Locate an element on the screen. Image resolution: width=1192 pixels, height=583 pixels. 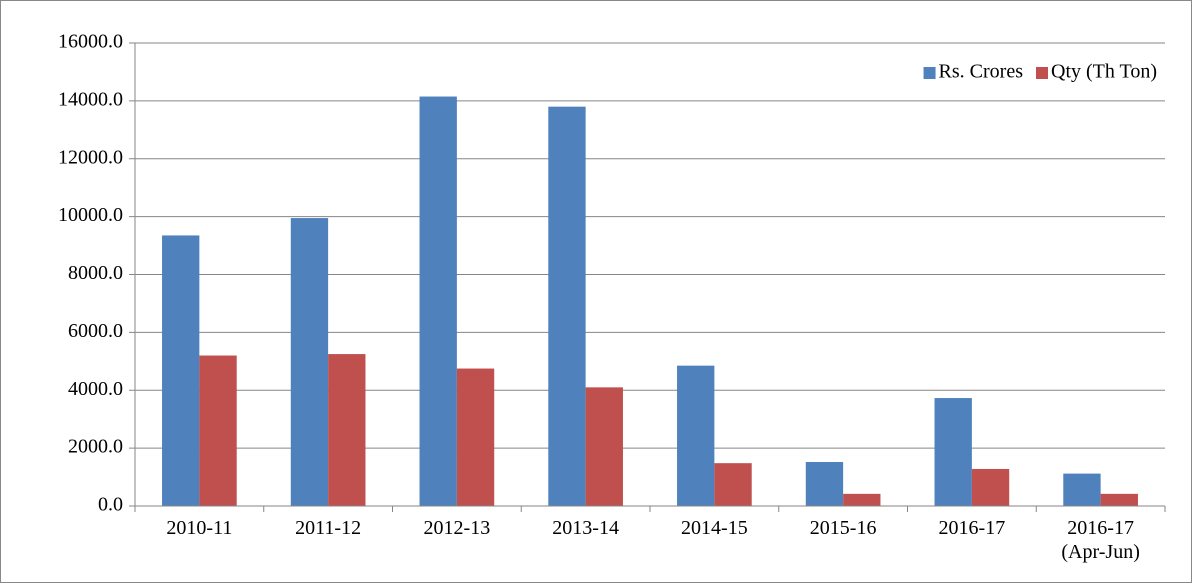
y-tick-label: 0.0 is located at coordinates (110, 505).